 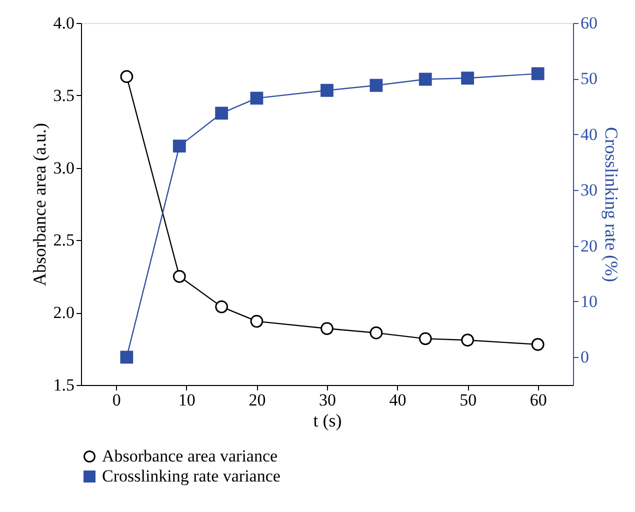 I want to click on y-tick-label: 3.5, so click(x=63, y=95).